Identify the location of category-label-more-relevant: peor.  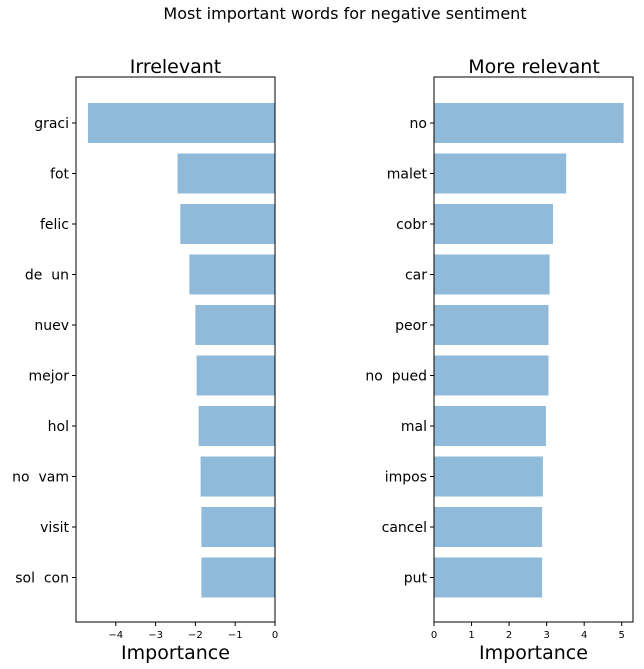
(411, 326).